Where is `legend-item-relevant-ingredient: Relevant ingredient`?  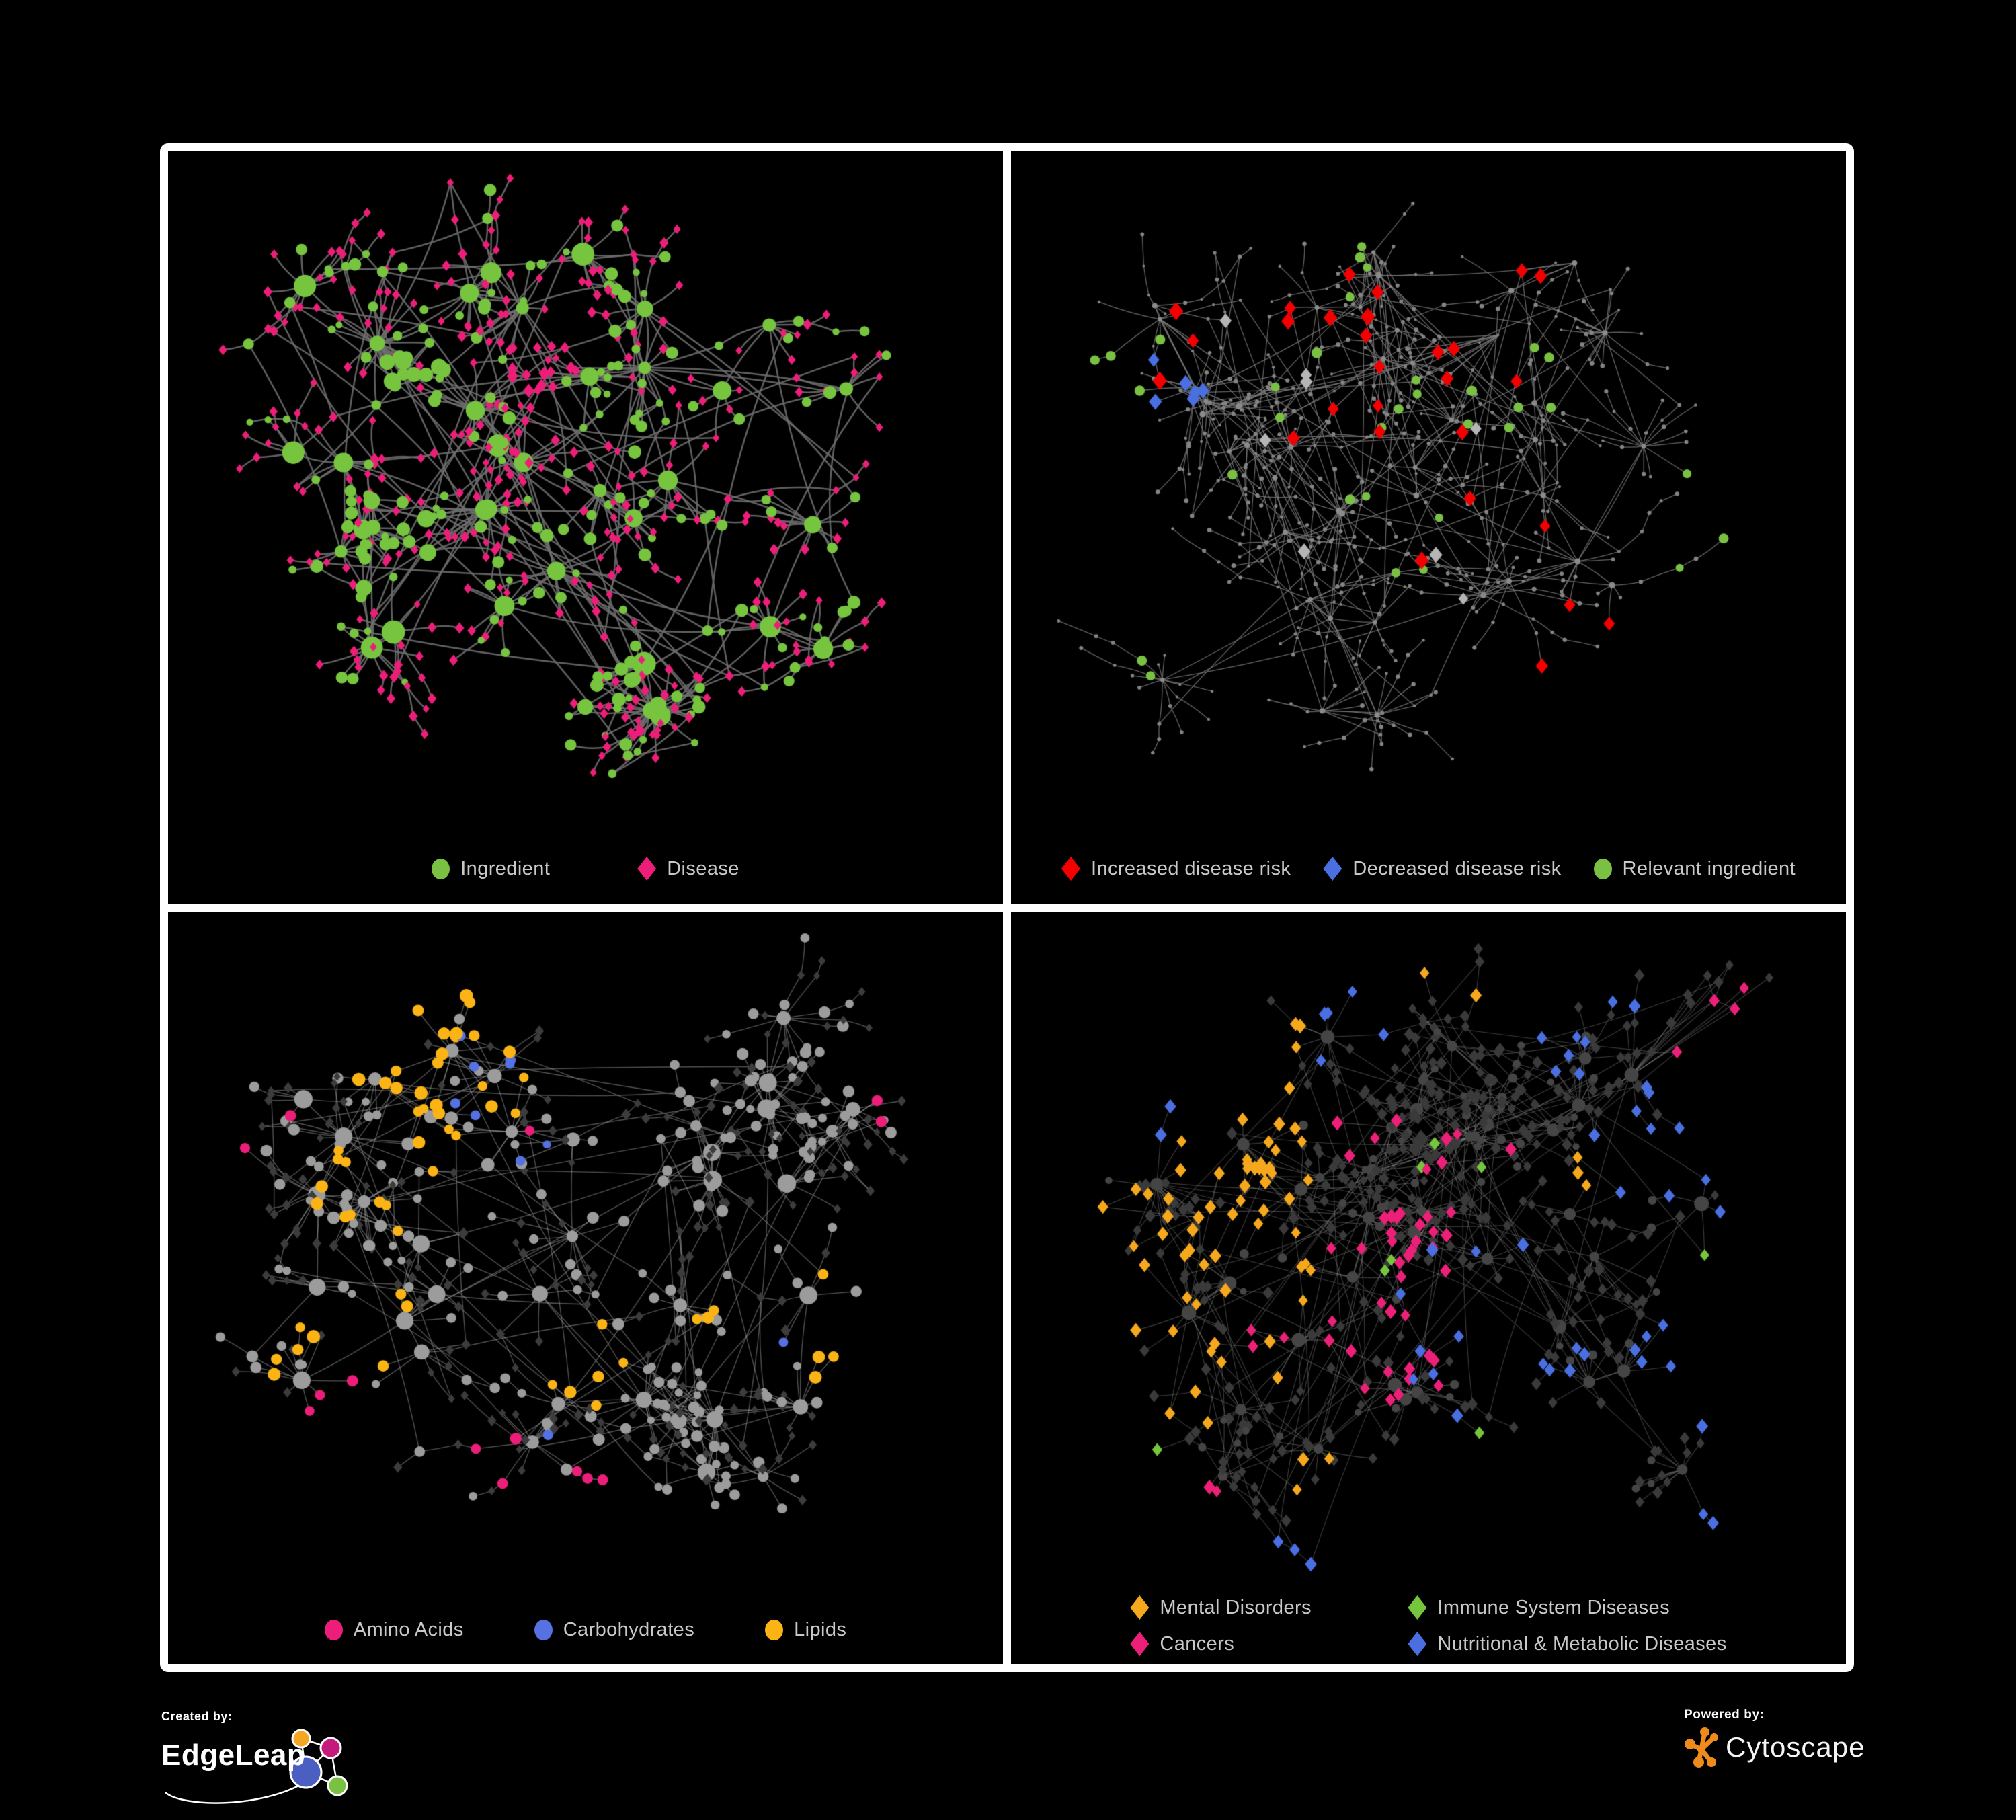 legend-item-relevant-ingredient: Relevant ingredient is located at coordinates (1694, 868).